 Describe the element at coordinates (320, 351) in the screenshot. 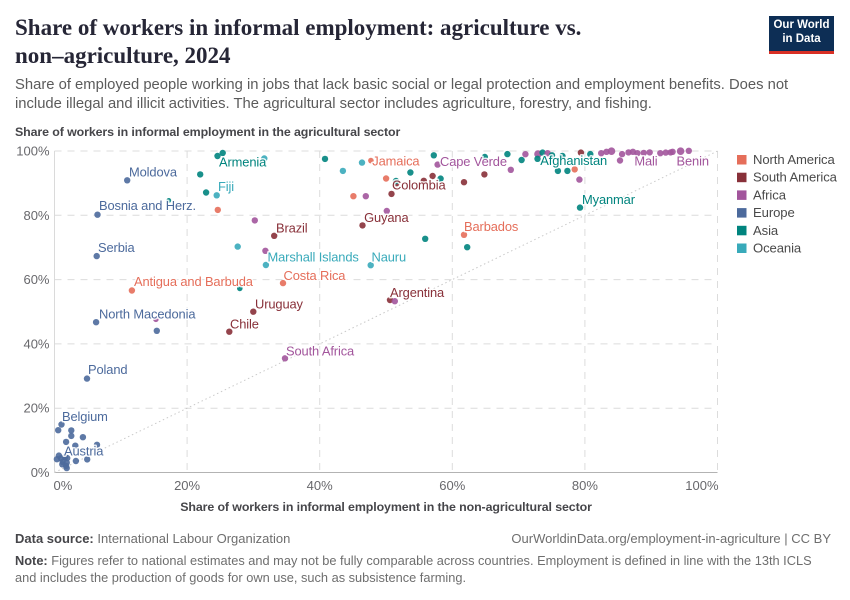

I see `svg-text: South Africa` at that location.